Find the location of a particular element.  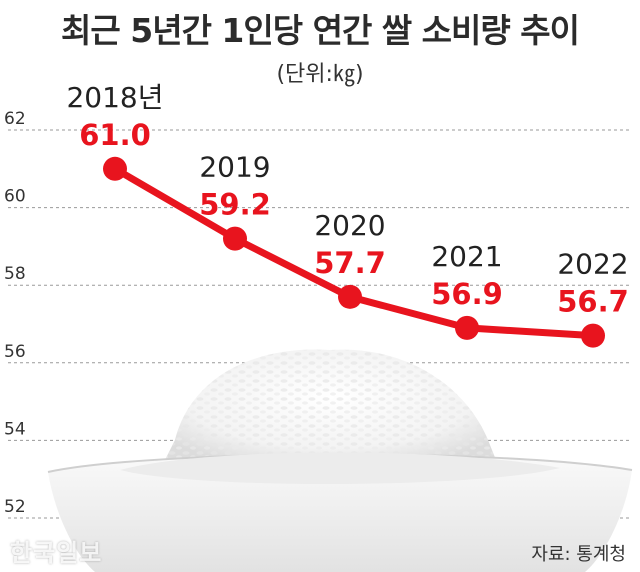

chart-title: 최근 5년간 1인당 연간 쌀 소비량 추이 is located at coordinates (320, 30).